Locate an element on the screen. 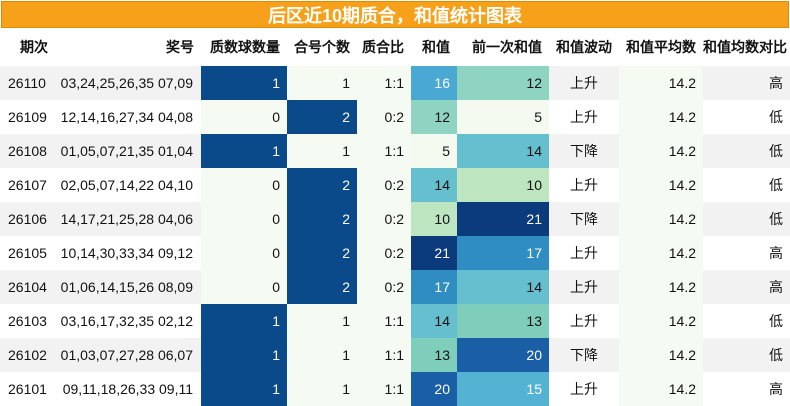 This screenshot has width=790, height=406. cell-prev-sum: 17 is located at coordinates (503, 253).